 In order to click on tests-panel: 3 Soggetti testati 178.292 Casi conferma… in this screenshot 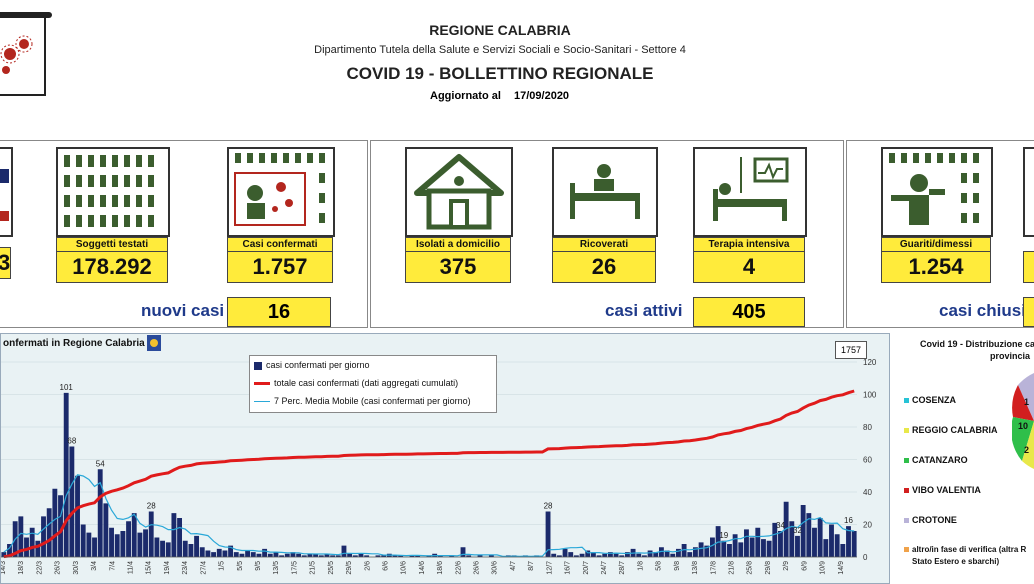, I will do `click(184, 234)`.